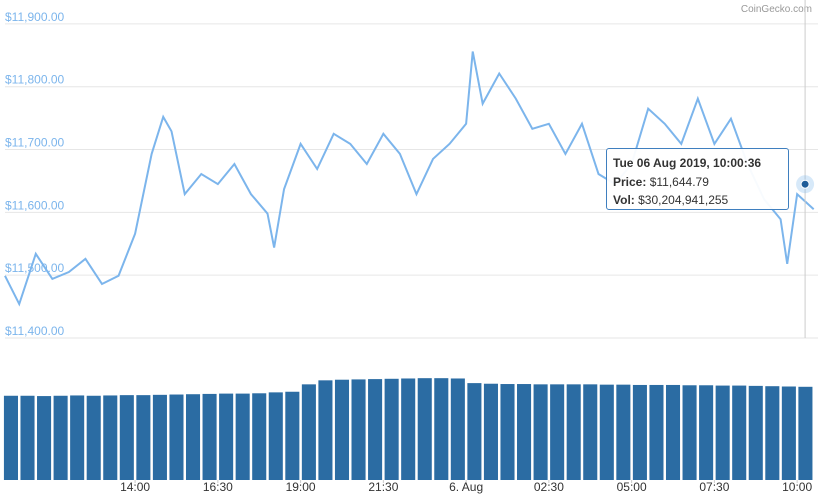 The image size is (818, 495). Describe the element at coordinates (383, 487) in the screenshot. I see `x-tick-label: 21:30` at that location.